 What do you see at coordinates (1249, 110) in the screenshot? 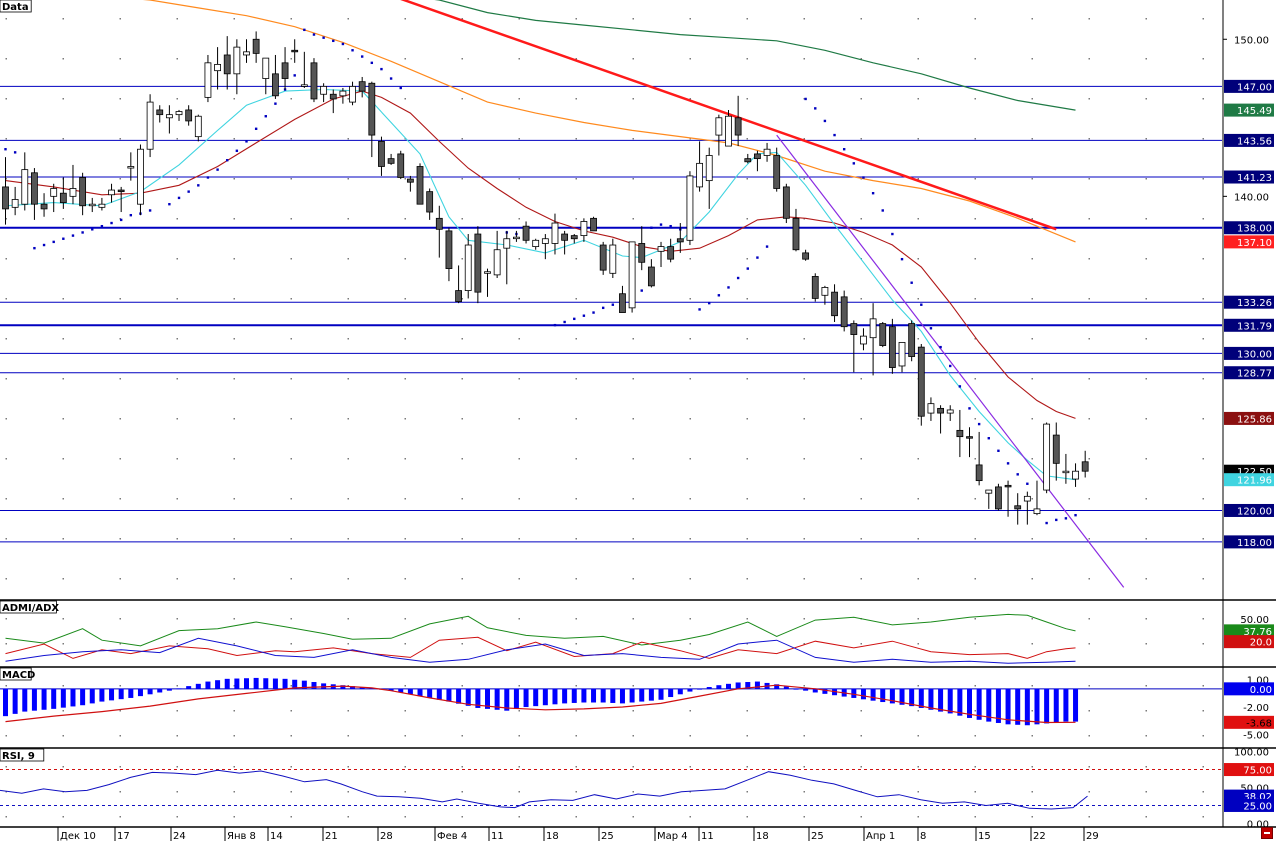
I see `sma-green-value-label: 145.49` at bounding box center [1249, 110].